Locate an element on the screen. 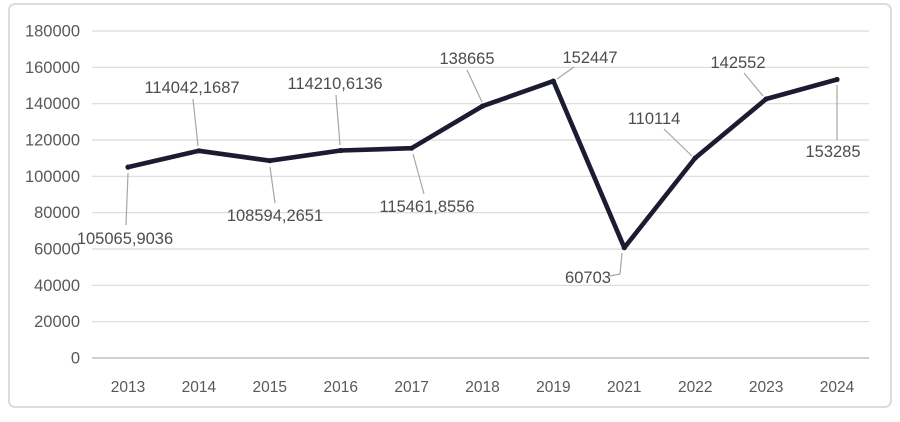 This screenshot has width=900, height=422. data-point-label: 152447 is located at coordinates (589, 58).